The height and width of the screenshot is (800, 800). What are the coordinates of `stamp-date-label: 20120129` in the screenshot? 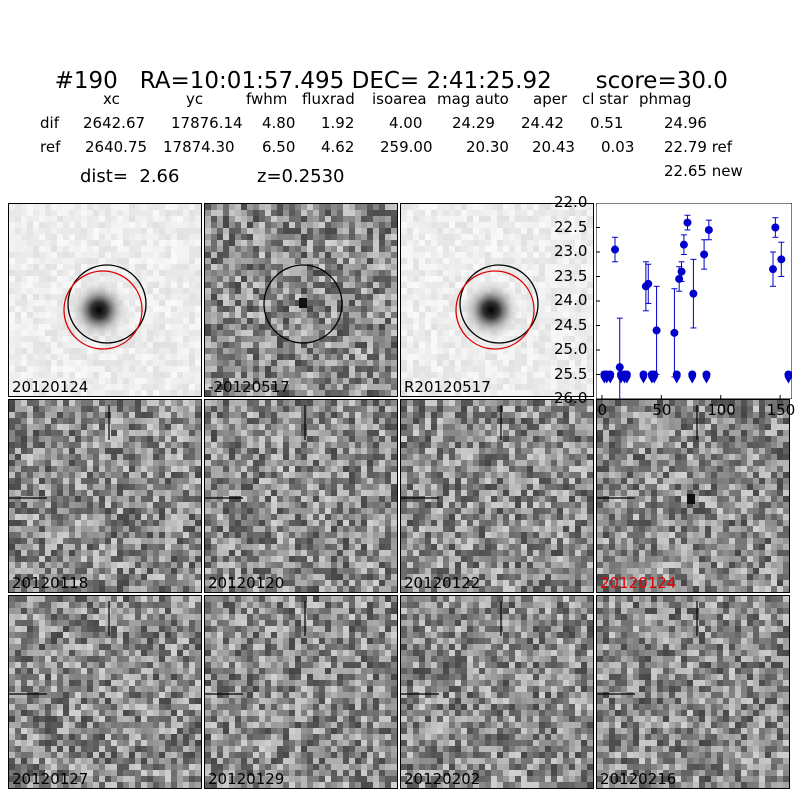 It's located at (246, 779).